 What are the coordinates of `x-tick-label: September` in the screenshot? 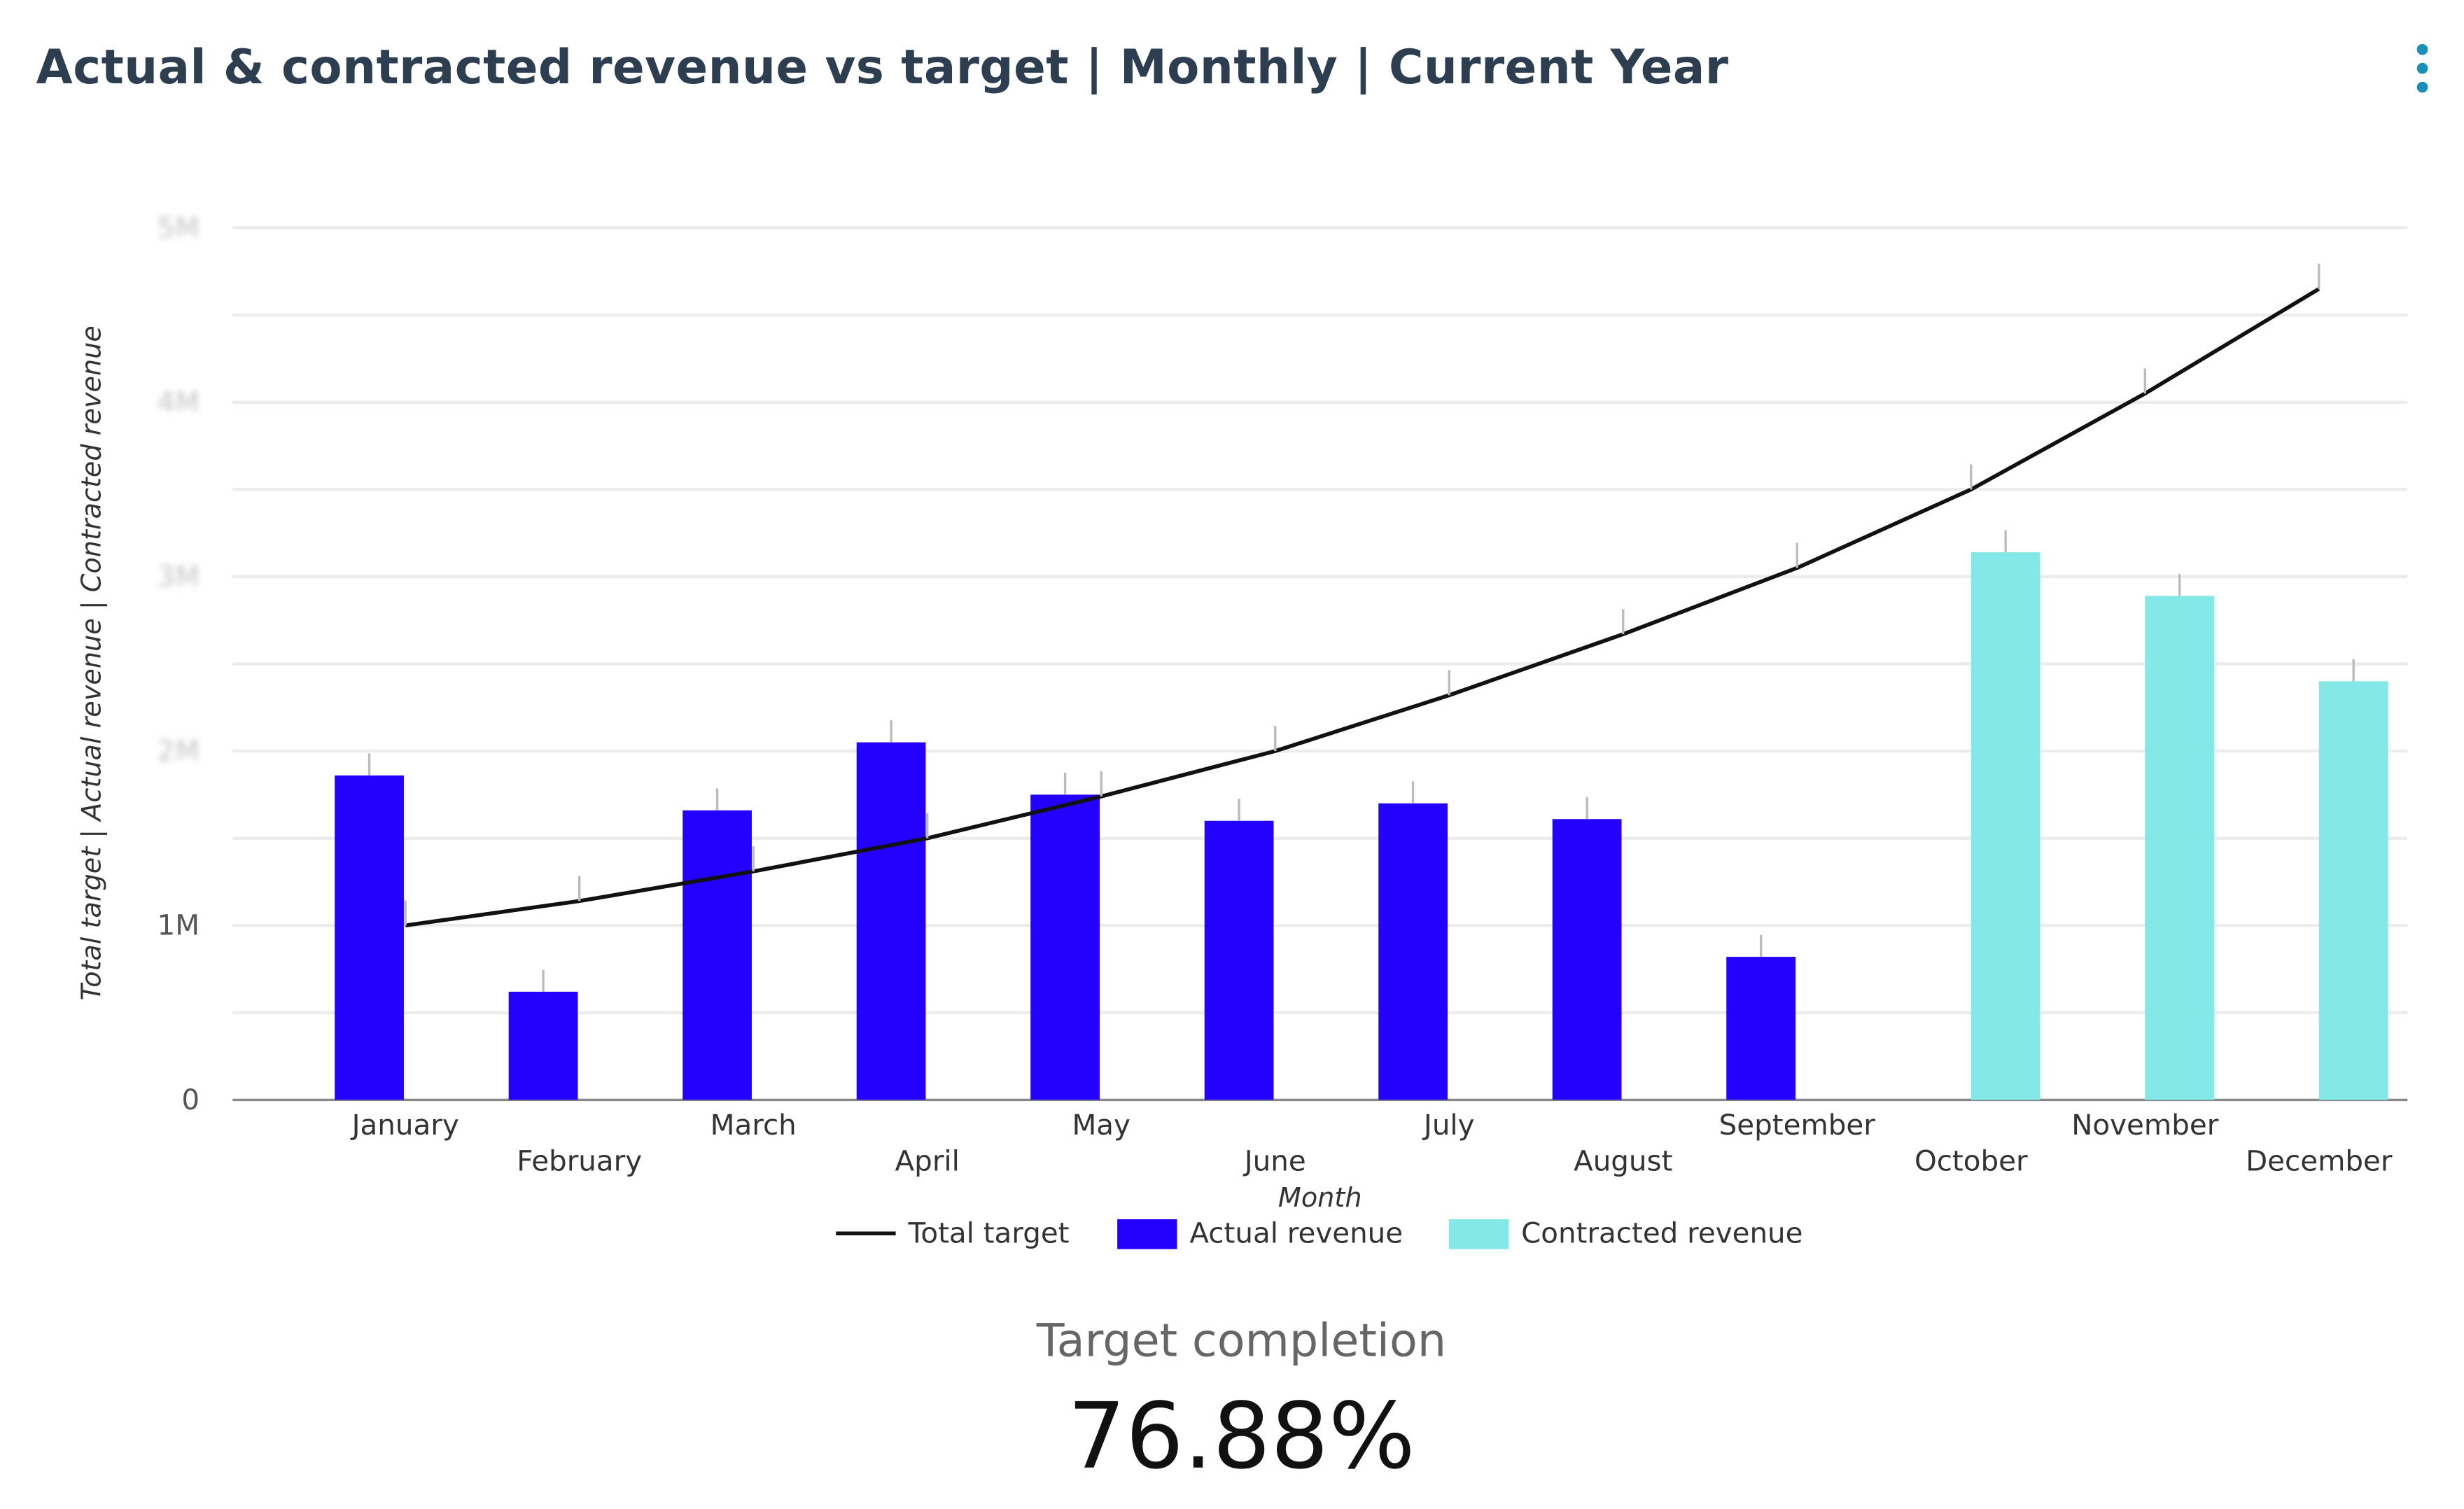 It's located at (1797, 1125).